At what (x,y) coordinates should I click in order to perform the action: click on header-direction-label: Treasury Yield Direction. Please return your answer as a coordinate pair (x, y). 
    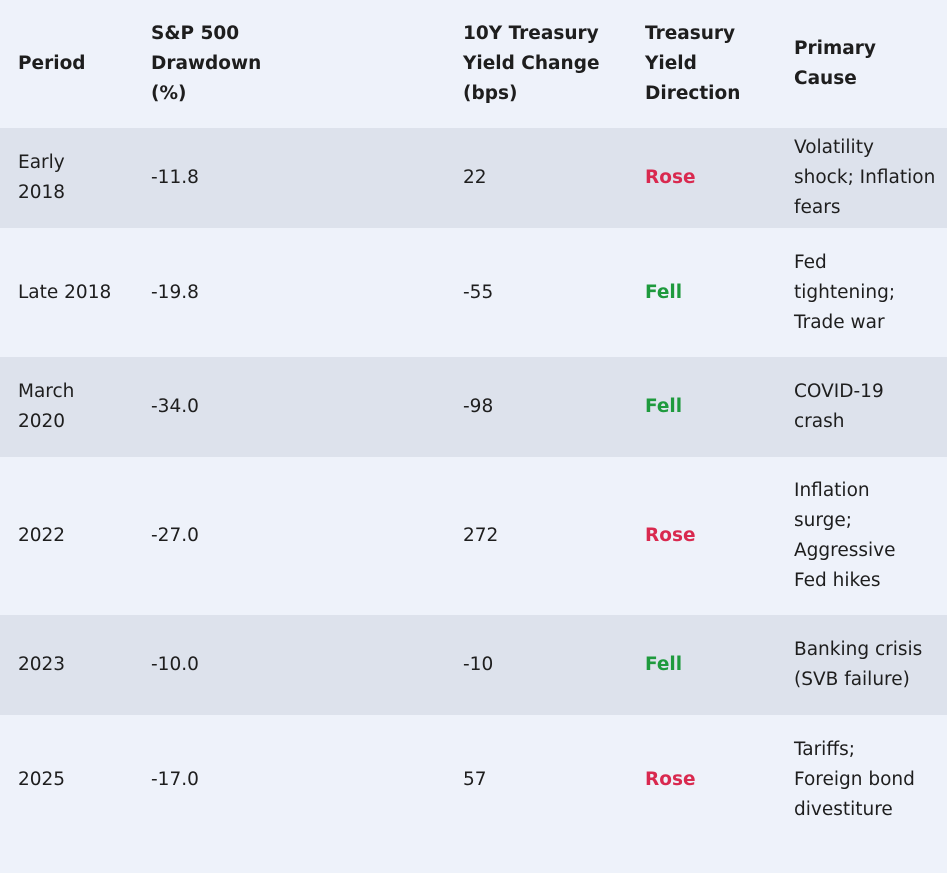
    Looking at the image, I should click on (693, 63).